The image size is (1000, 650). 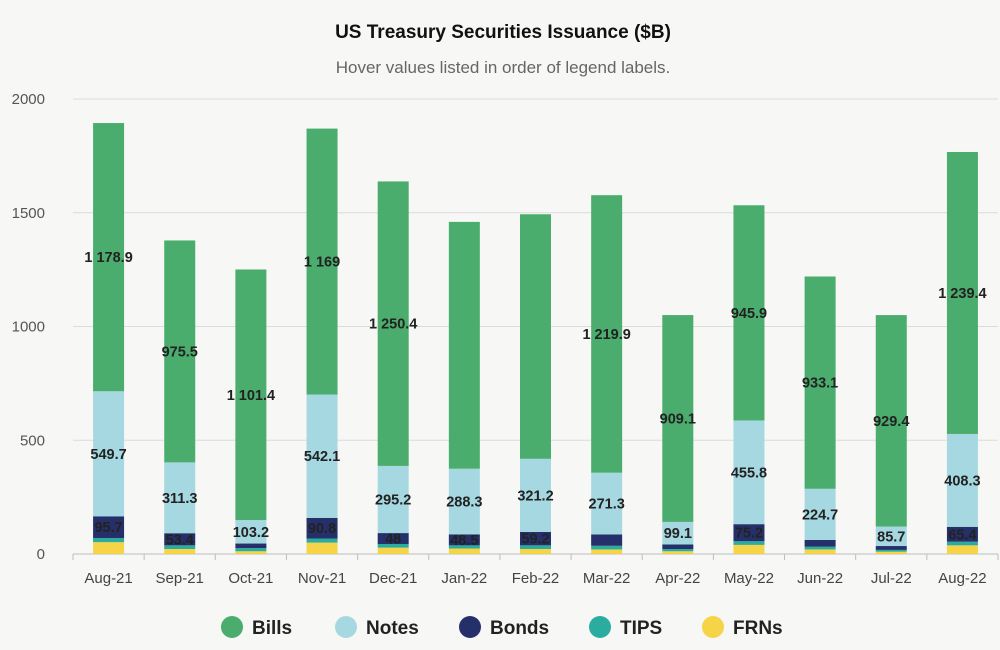 I want to click on data-label-bonds-aug-22: 65.4, so click(x=962, y=535).